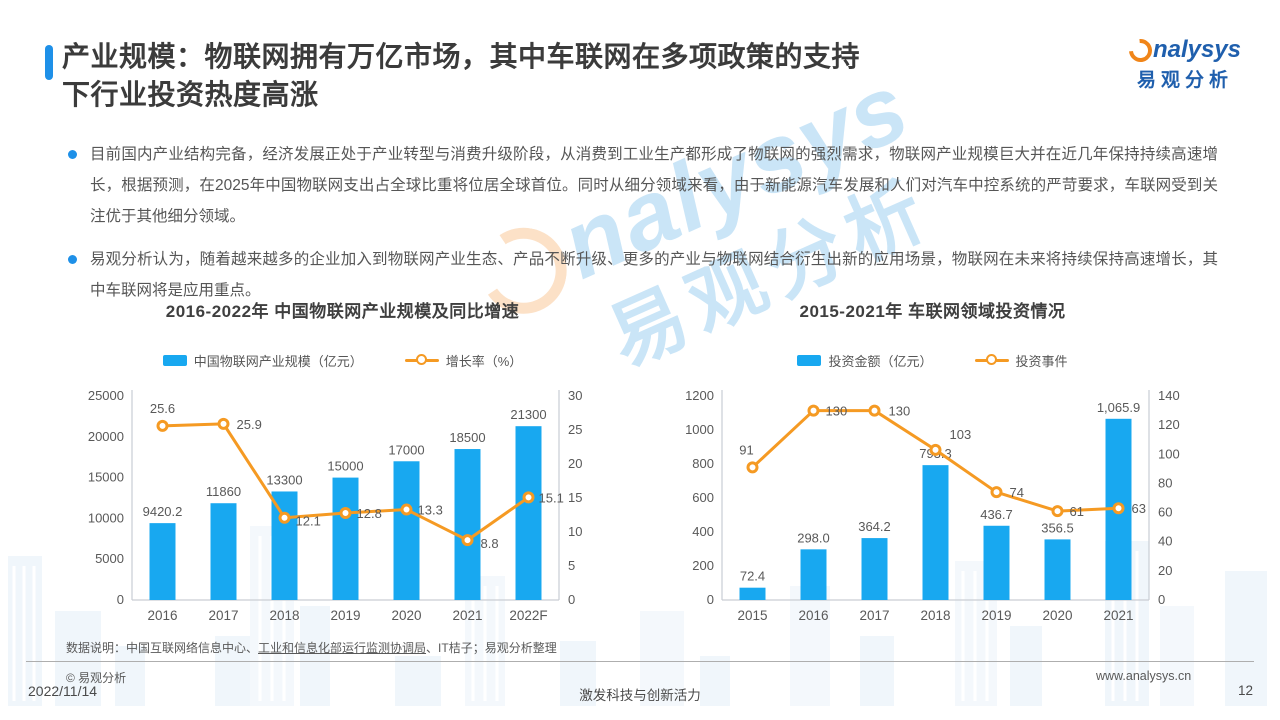 Image resolution: width=1280 pixels, height=720 pixels. What do you see at coordinates (575, 429) in the screenshot?
I see `svg-text: 25` at bounding box center [575, 429].